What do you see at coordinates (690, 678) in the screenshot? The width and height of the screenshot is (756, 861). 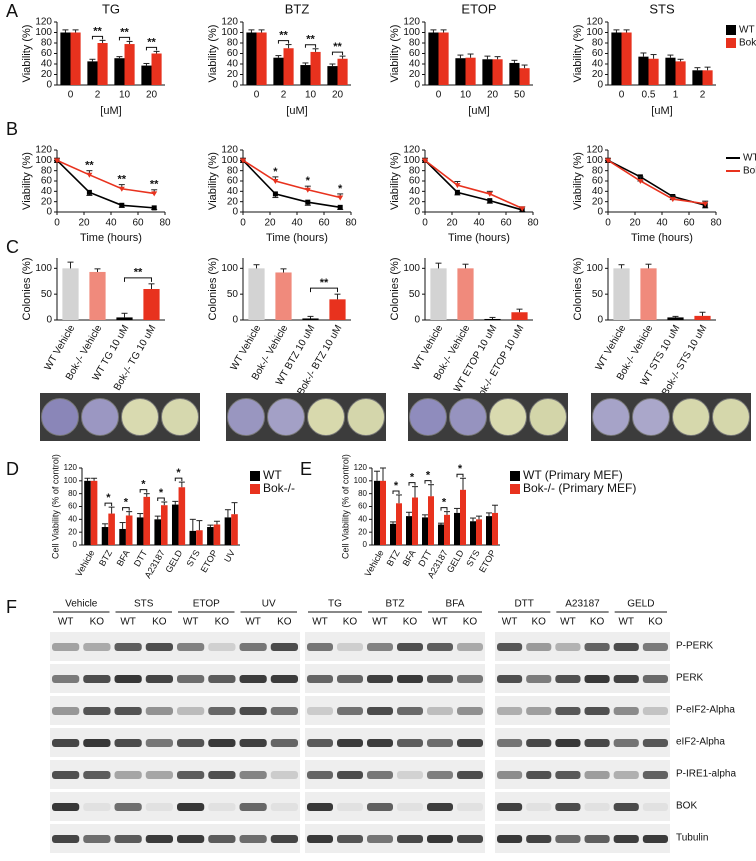 I see `blot-row-label: PERK` at bounding box center [690, 678].